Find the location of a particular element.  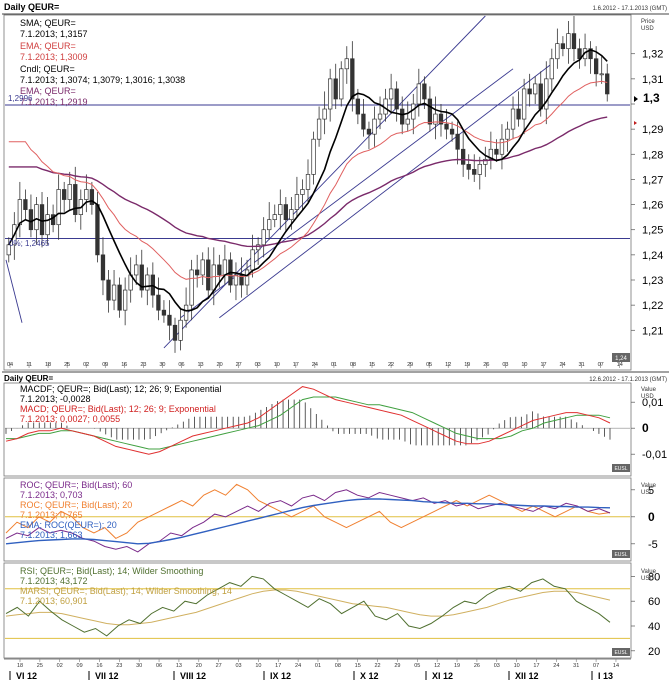

price-xtick-label: 08 is located at coordinates (353, 365).